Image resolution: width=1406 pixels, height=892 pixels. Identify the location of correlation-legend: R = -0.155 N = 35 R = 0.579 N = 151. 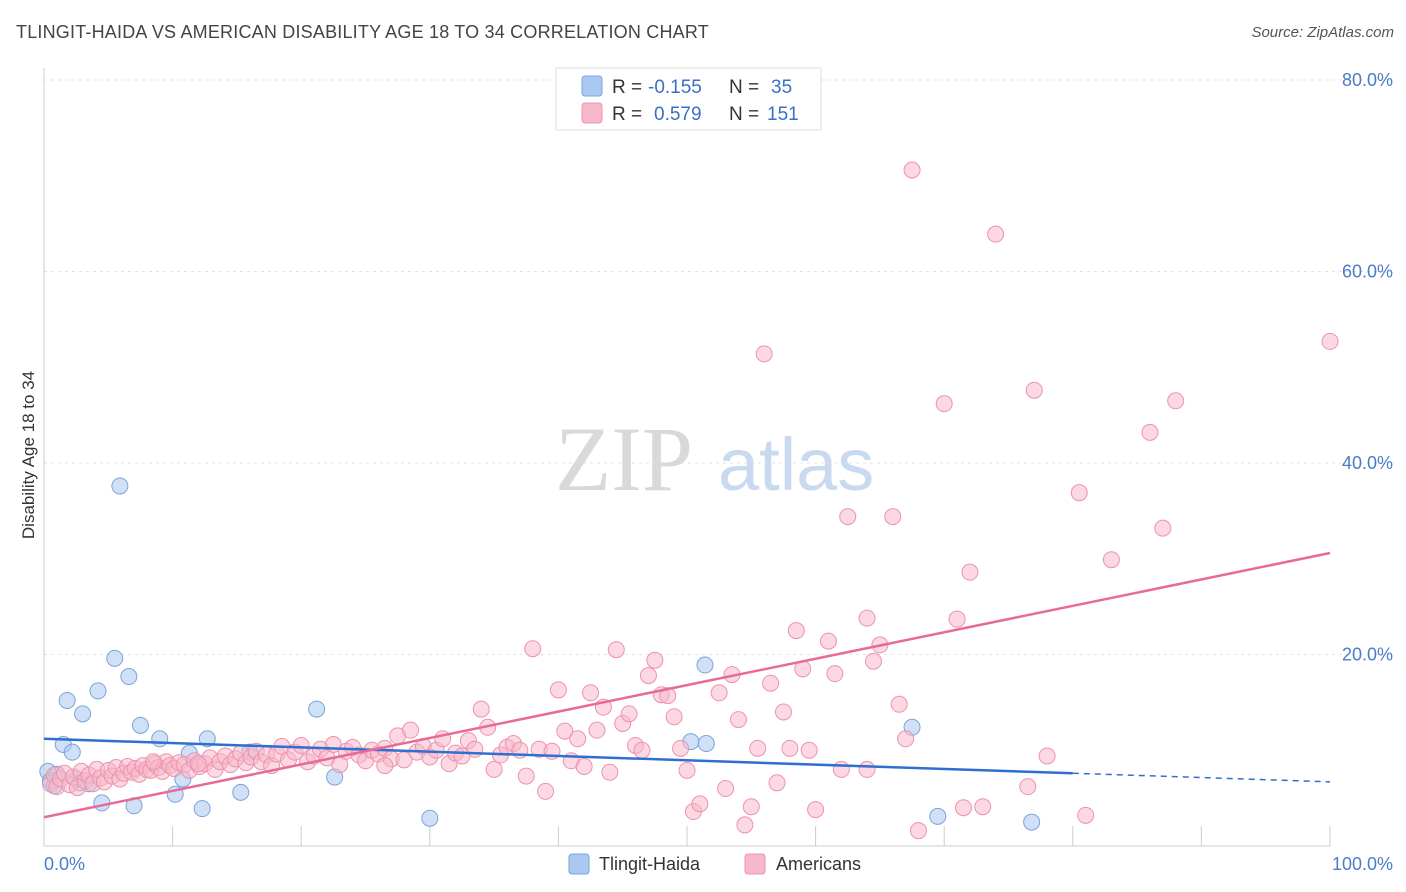
(688, 99).